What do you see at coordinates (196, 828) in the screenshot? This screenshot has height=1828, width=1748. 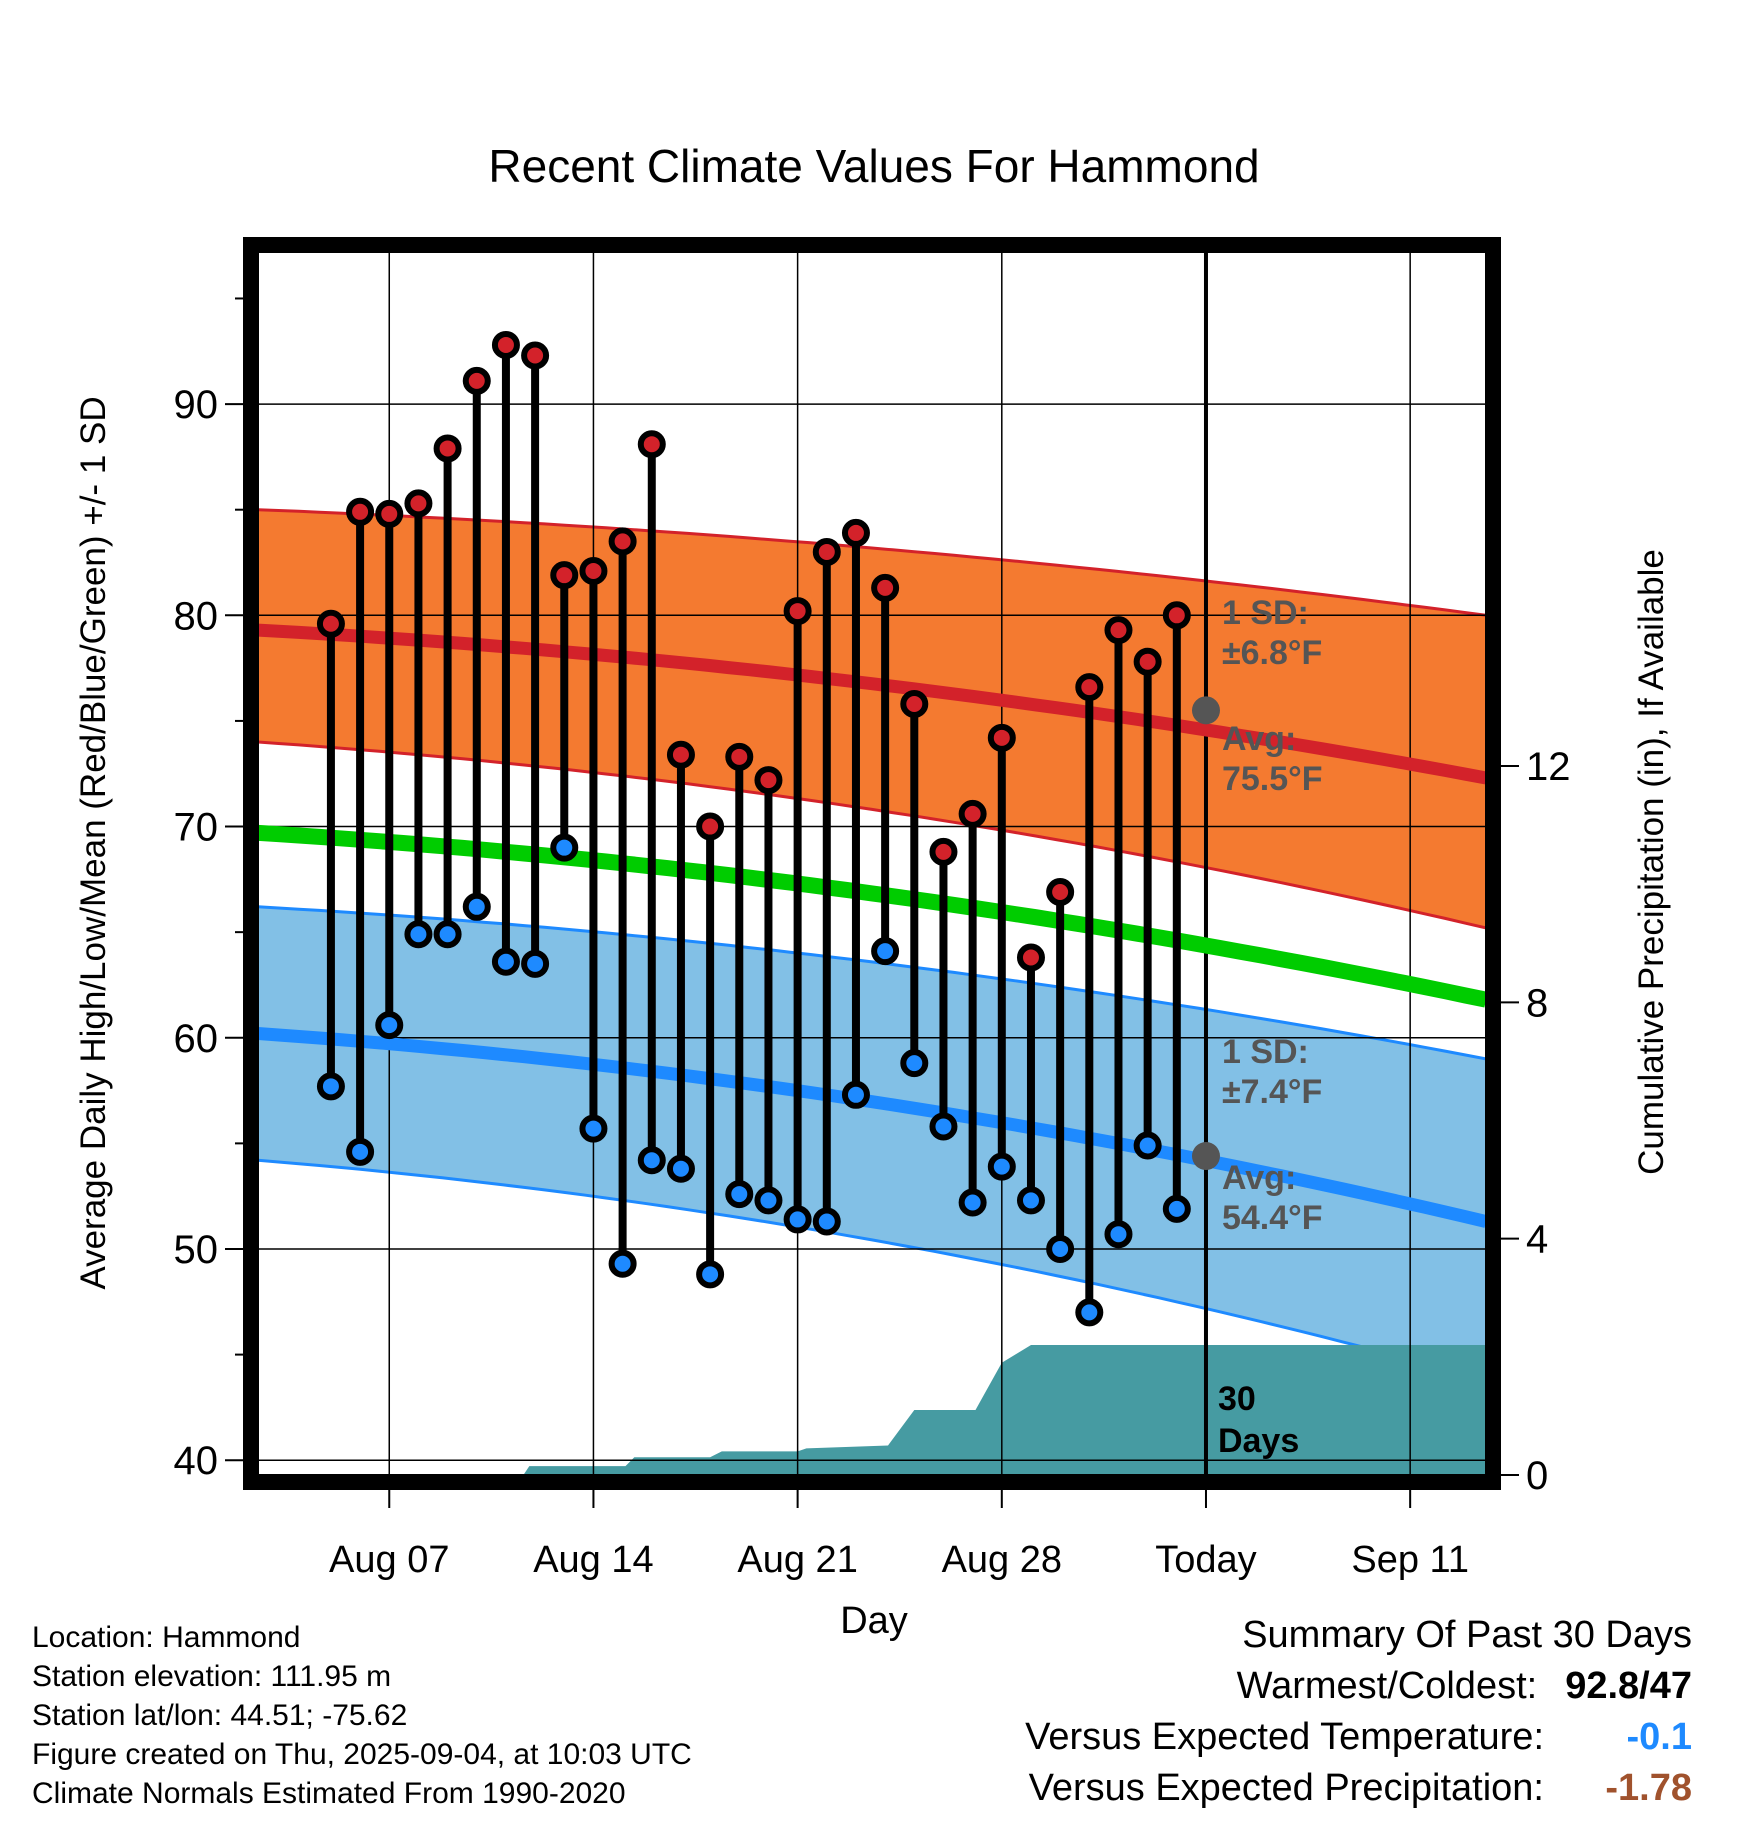 I see `y-tick-label: 70` at bounding box center [196, 828].